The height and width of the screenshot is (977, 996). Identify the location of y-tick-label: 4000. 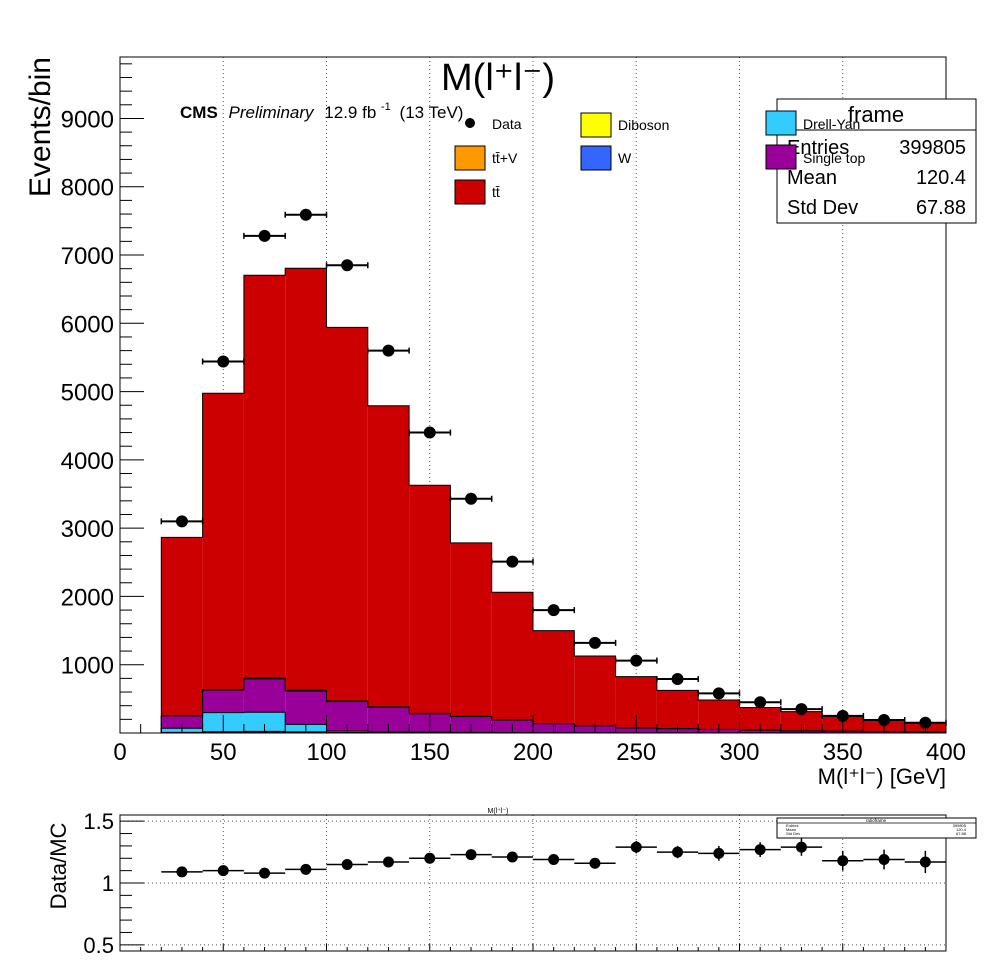
(87, 461).